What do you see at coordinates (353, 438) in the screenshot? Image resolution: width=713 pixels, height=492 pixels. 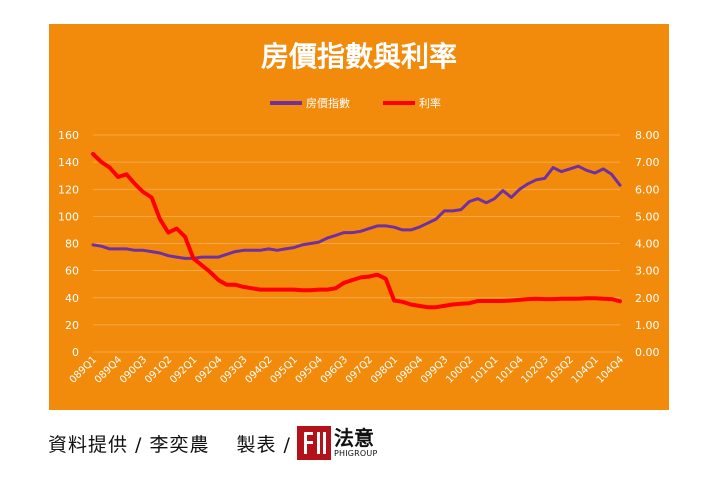 I see `logo-name: 法意` at bounding box center [353, 438].